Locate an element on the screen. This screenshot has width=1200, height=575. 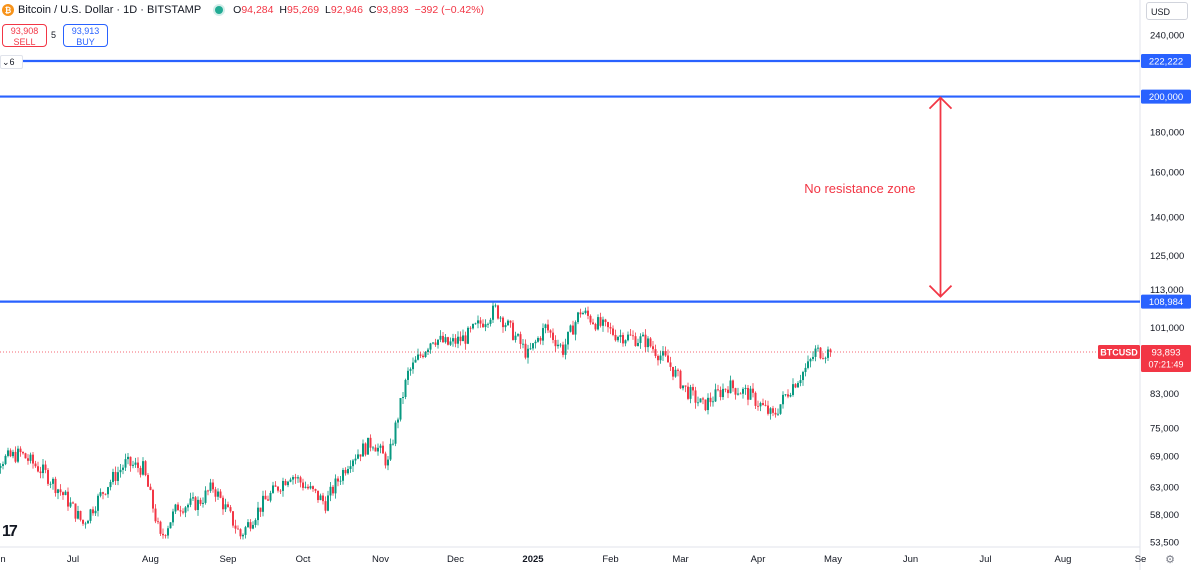
last-price-label-bg is located at coordinates (1166, 359).